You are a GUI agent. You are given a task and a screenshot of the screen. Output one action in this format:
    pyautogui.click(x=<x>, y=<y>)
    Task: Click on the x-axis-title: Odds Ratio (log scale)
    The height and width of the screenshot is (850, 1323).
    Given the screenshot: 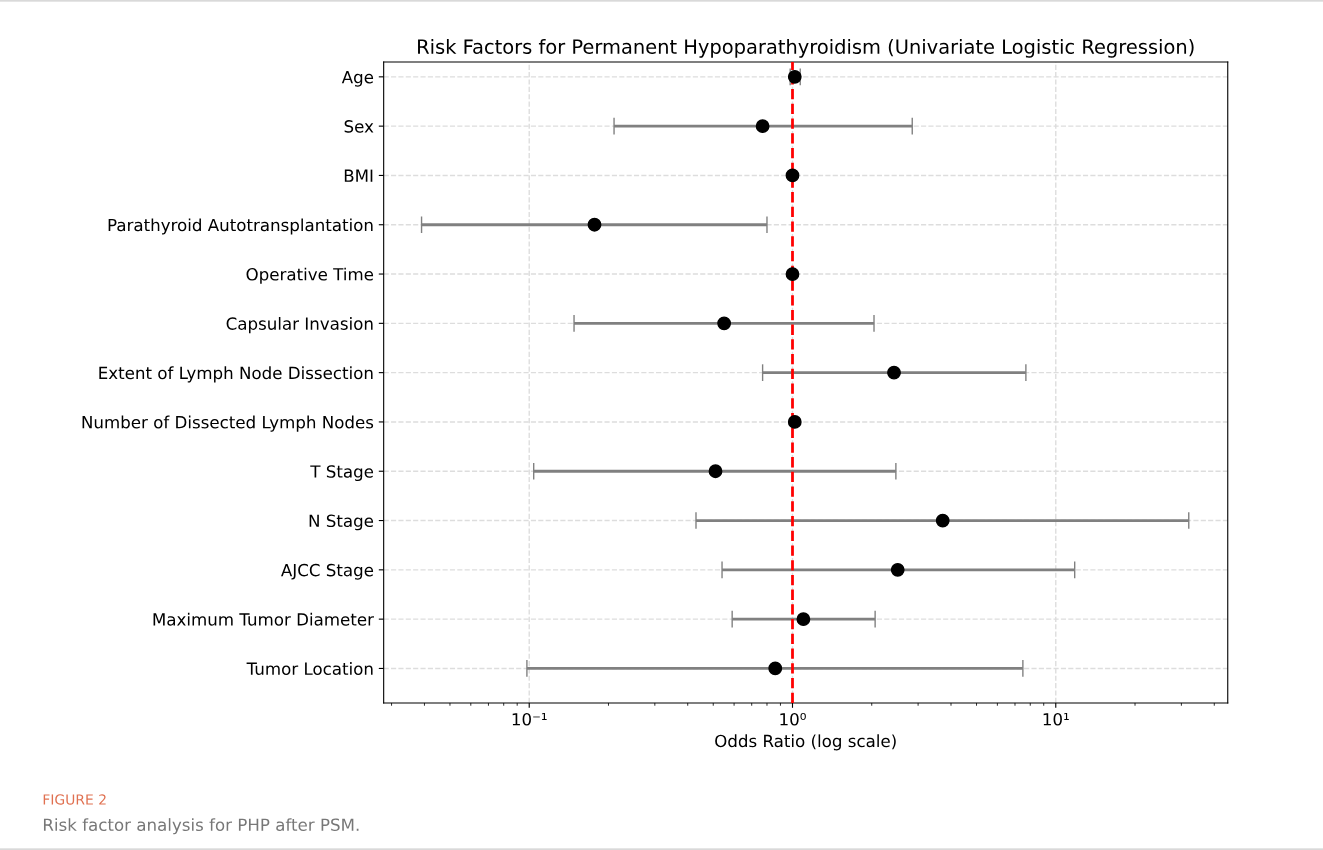 What is the action you would take?
    pyautogui.click(x=805, y=742)
    